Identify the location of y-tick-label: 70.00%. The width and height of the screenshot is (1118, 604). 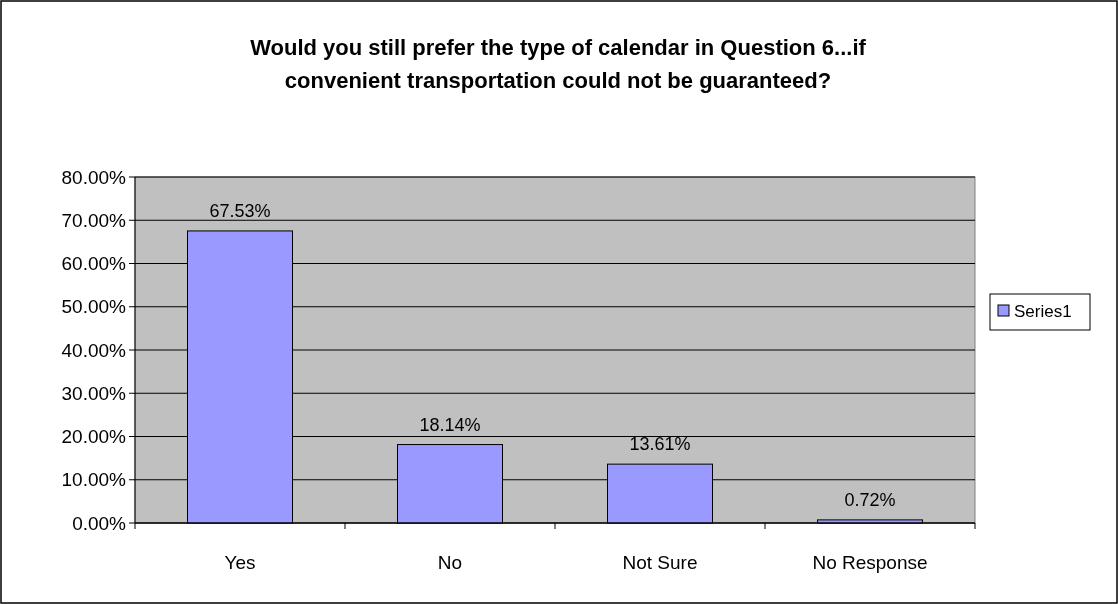
(94, 220).